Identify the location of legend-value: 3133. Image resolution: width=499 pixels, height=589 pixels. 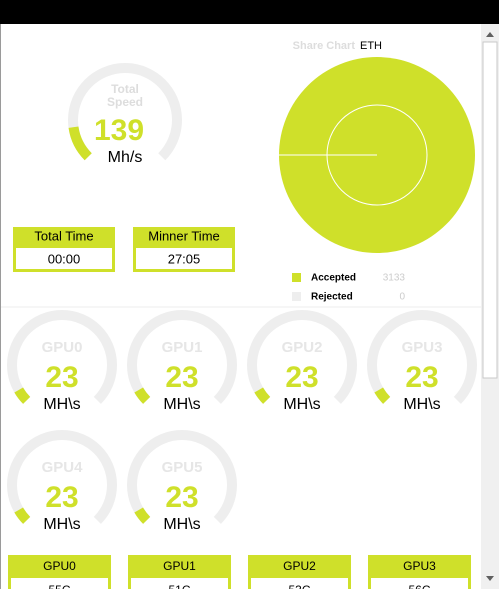
(394, 278).